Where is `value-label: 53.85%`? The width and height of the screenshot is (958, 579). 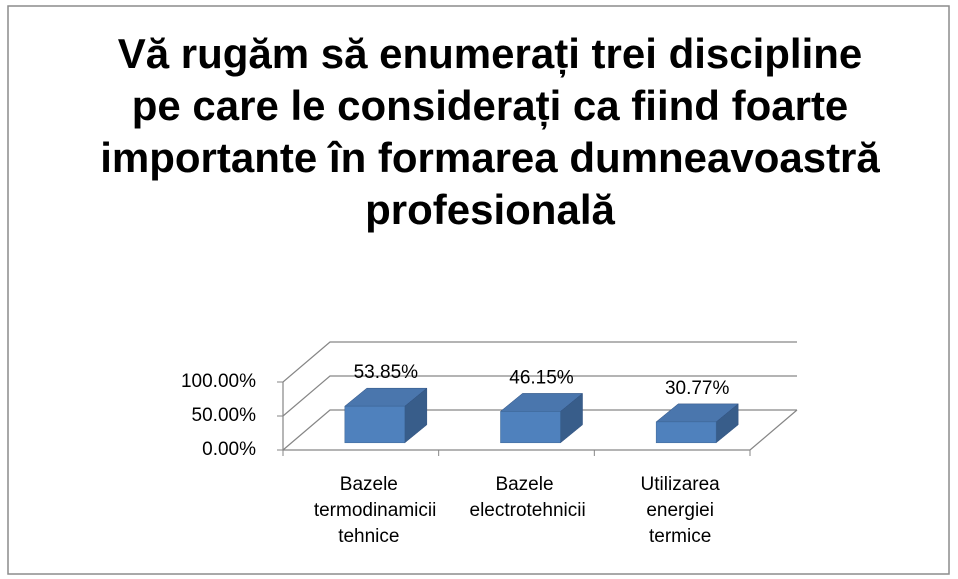
value-label: 53.85% is located at coordinates (386, 372).